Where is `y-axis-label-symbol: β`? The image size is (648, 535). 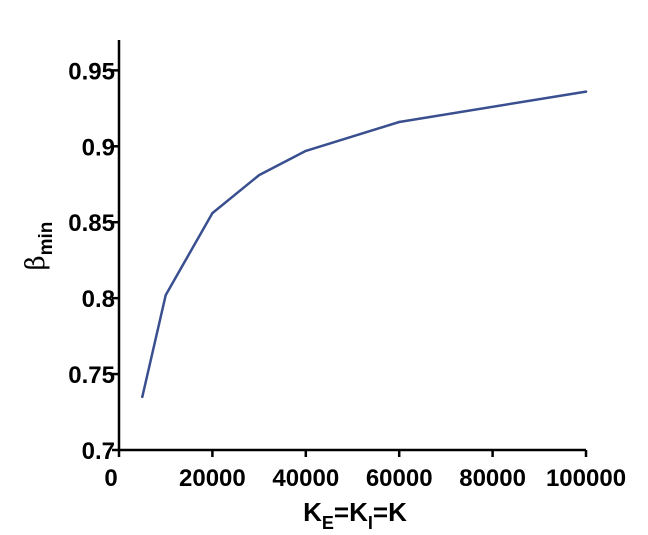
y-axis-label-symbol: β is located at coordinates (36, 262).